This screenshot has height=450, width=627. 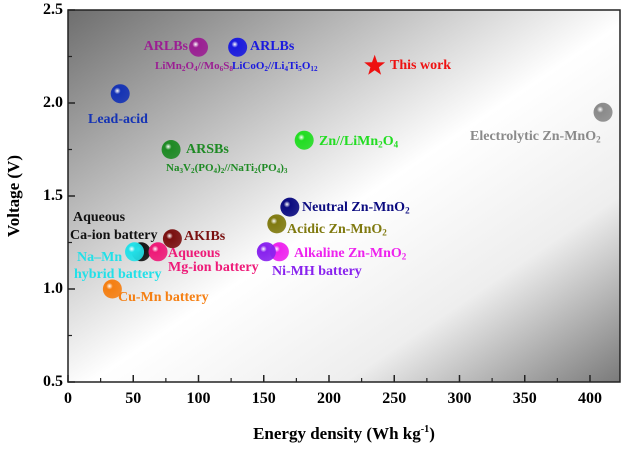 I want to click on x-tick-label: 400, so click(x=589, y=398).